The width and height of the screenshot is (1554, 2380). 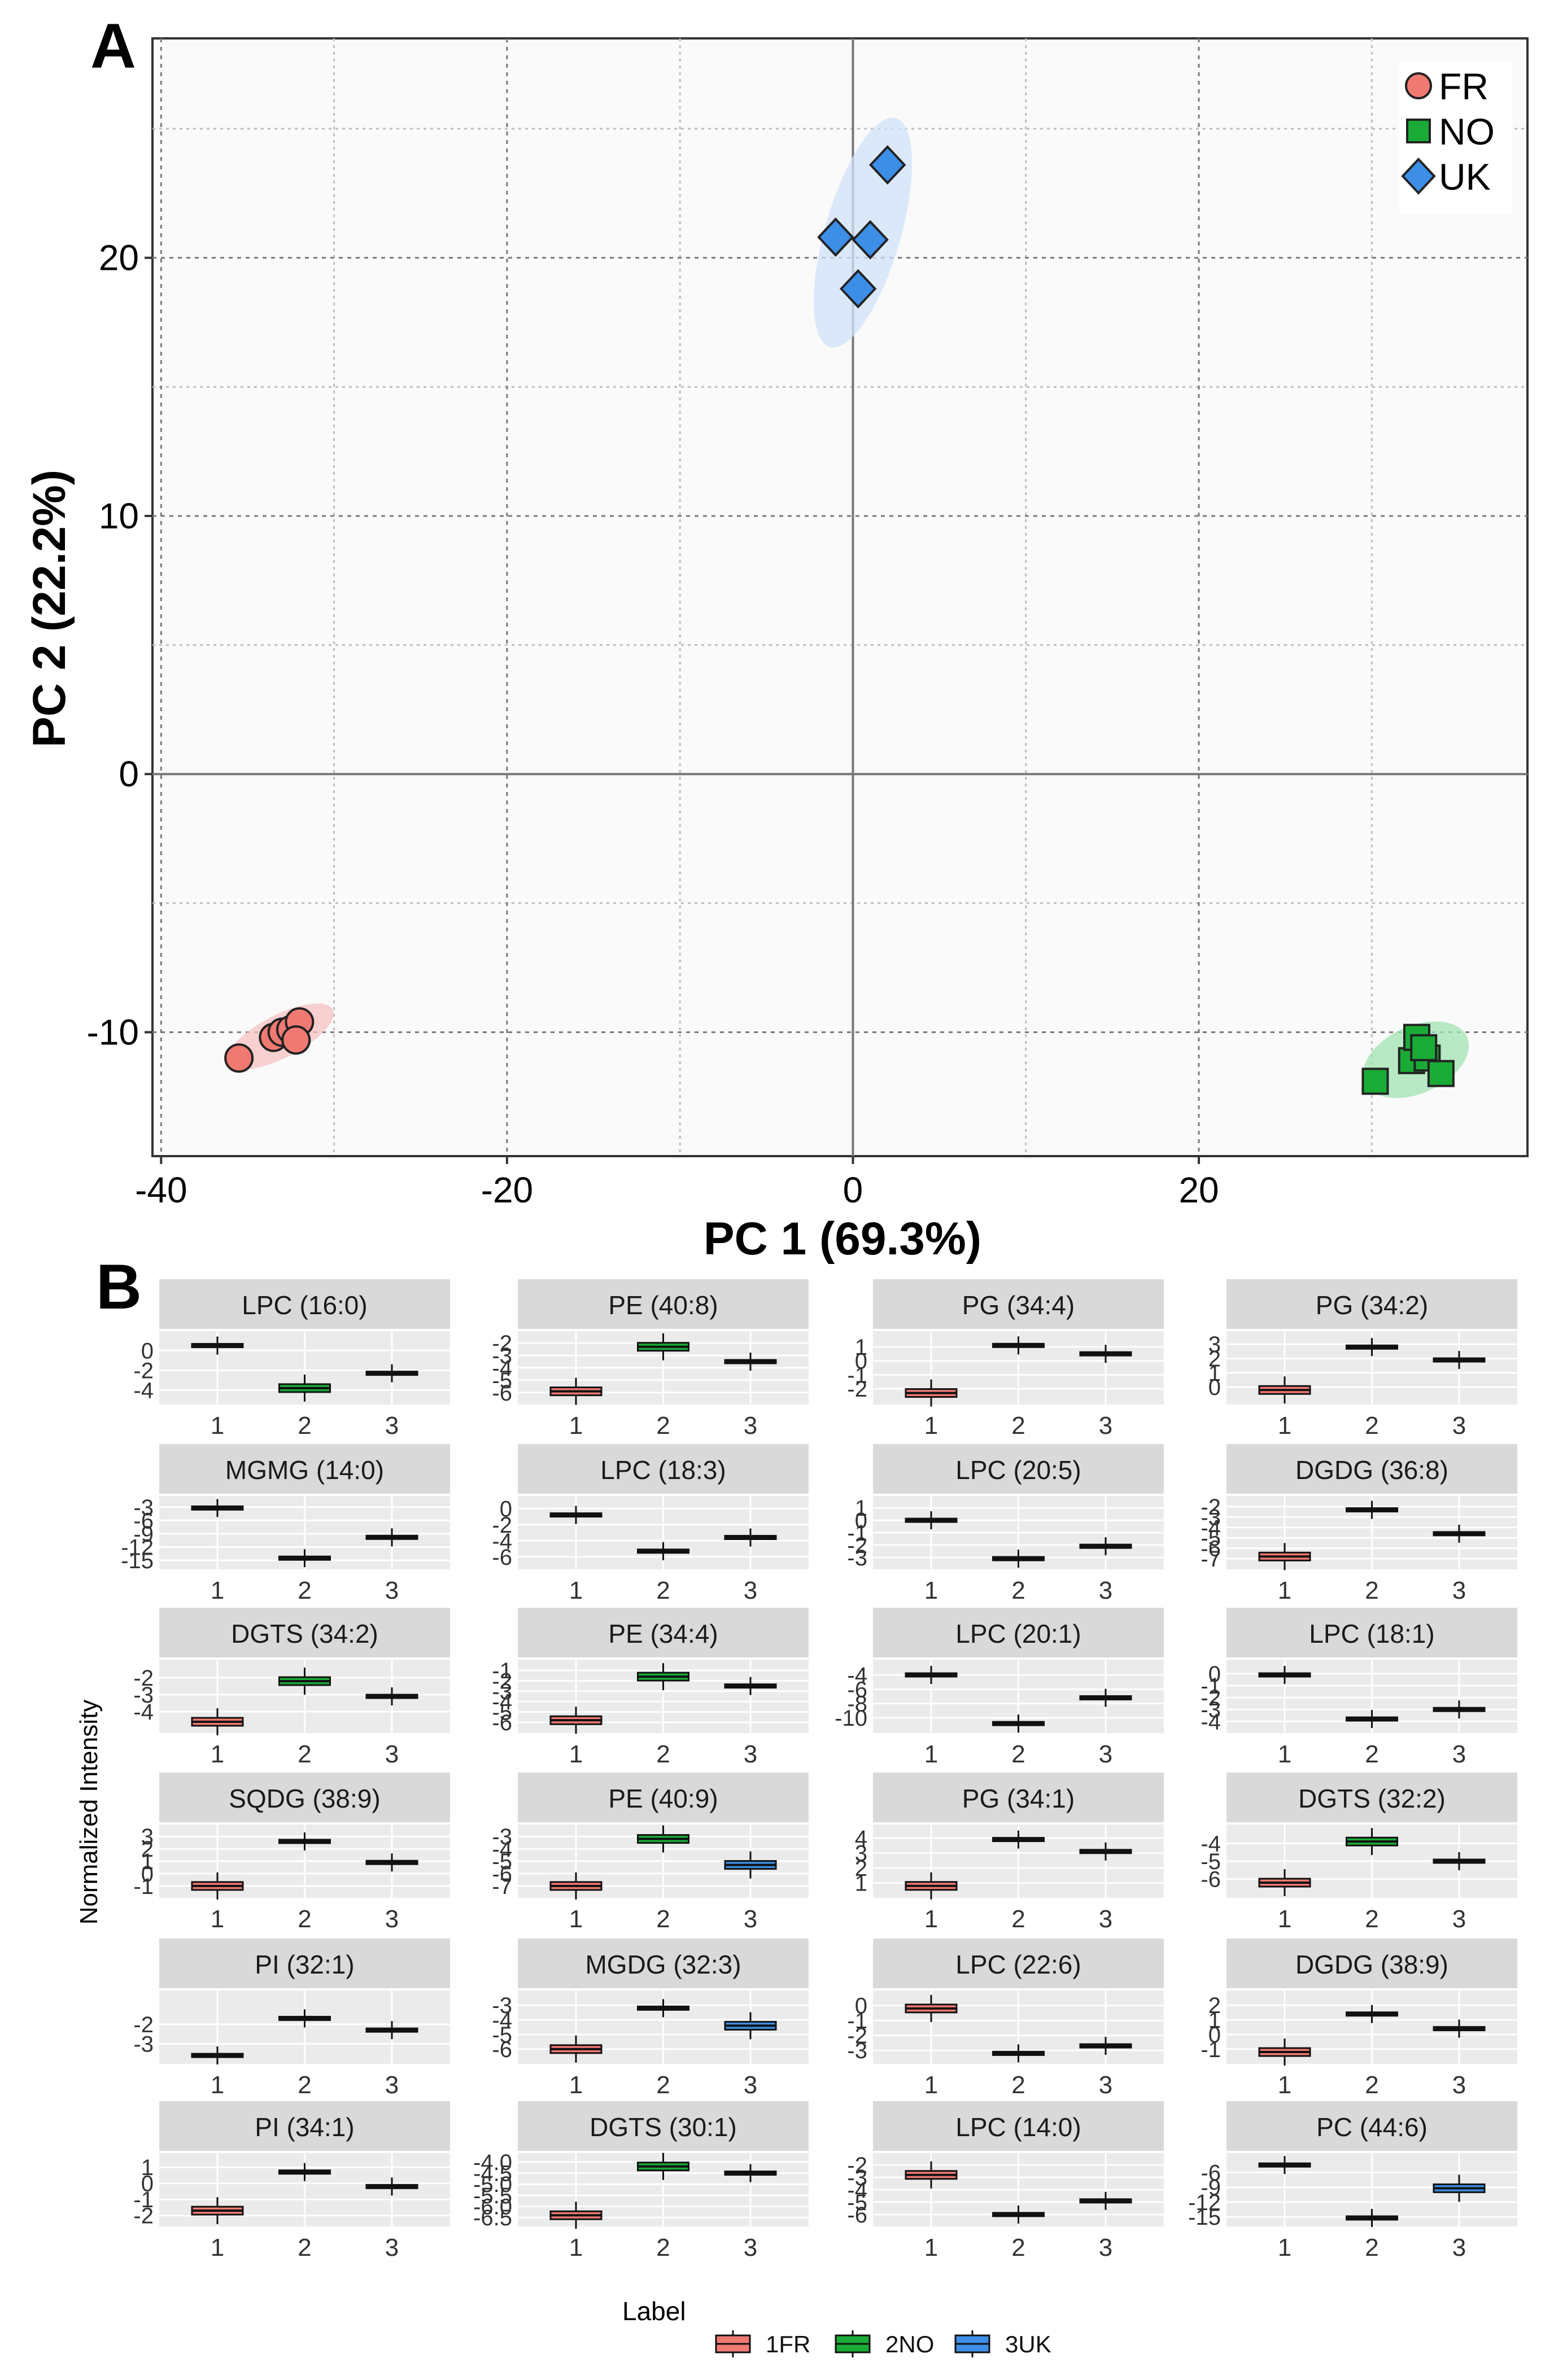 I want to click on legend-label: 3UK, so click(x=1028, y=2344).